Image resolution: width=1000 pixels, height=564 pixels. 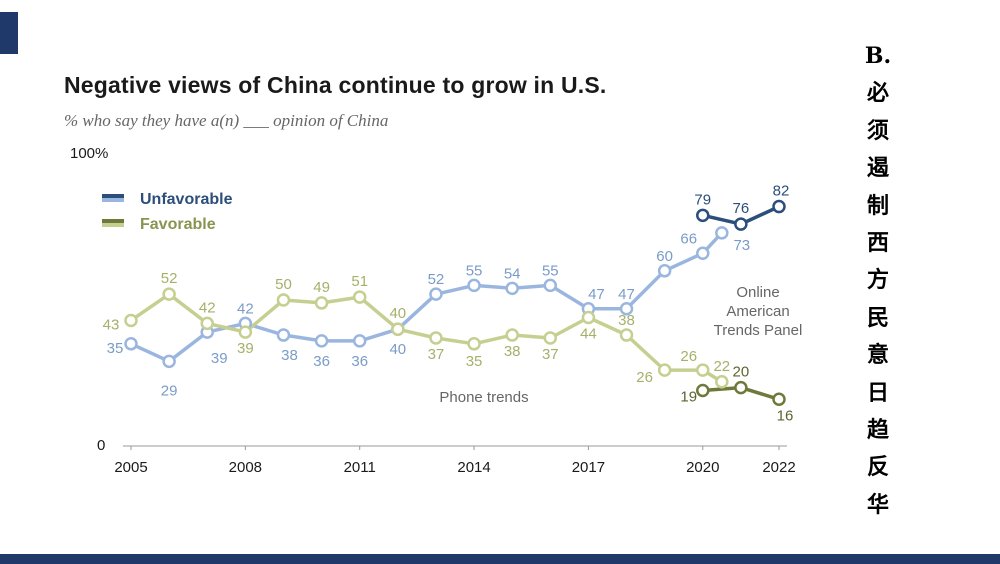 What do you see at coordinates (283, 284) in the screenshot?
I see `favorable-data-label: 50` at bounding box center [283, 284].